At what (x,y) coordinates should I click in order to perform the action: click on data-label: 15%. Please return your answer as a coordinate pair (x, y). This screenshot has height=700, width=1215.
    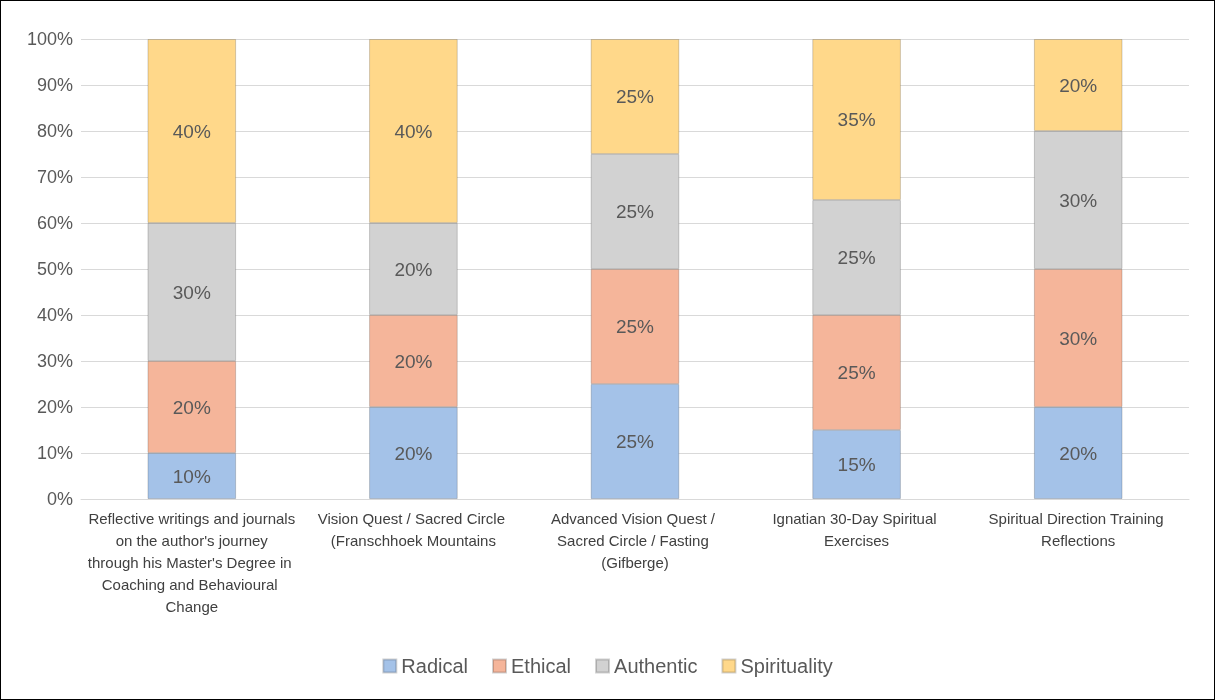
    Looking at the image, I should click on (856, 464).